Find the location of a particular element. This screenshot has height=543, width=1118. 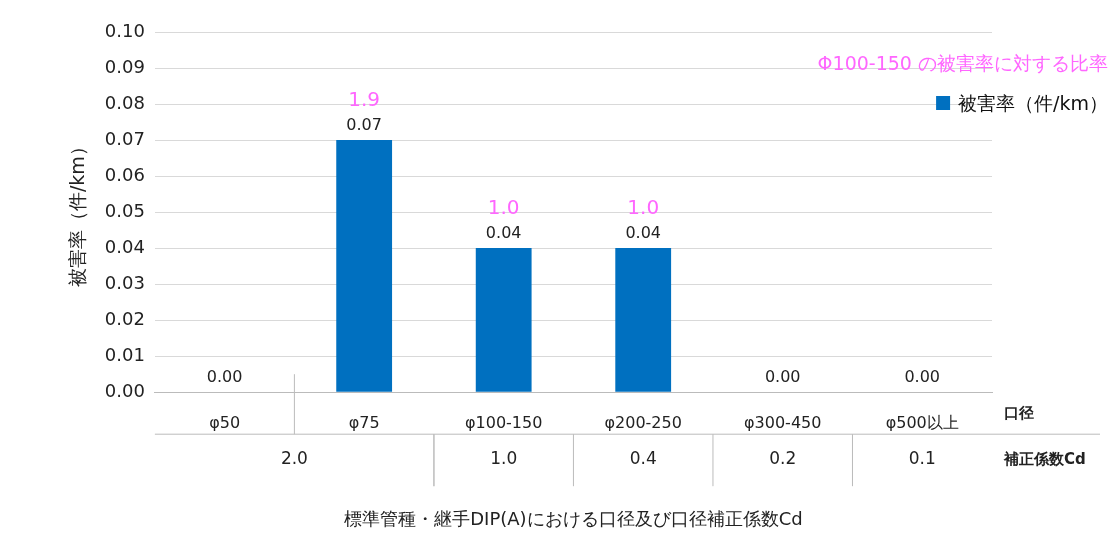

text: 1.0 is located at coordinates (504, 458).